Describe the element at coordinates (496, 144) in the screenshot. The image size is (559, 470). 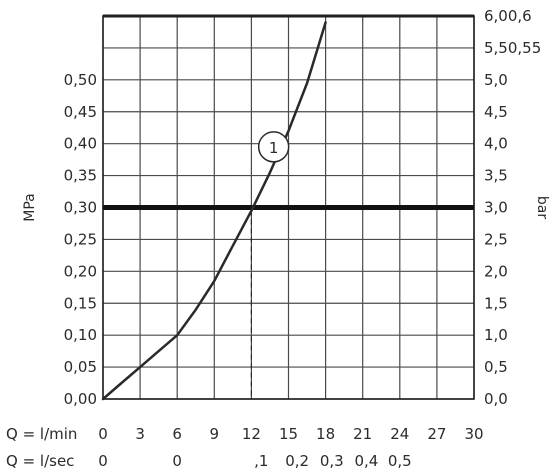
I see `right-tick-label-8: 4,0` at that location.